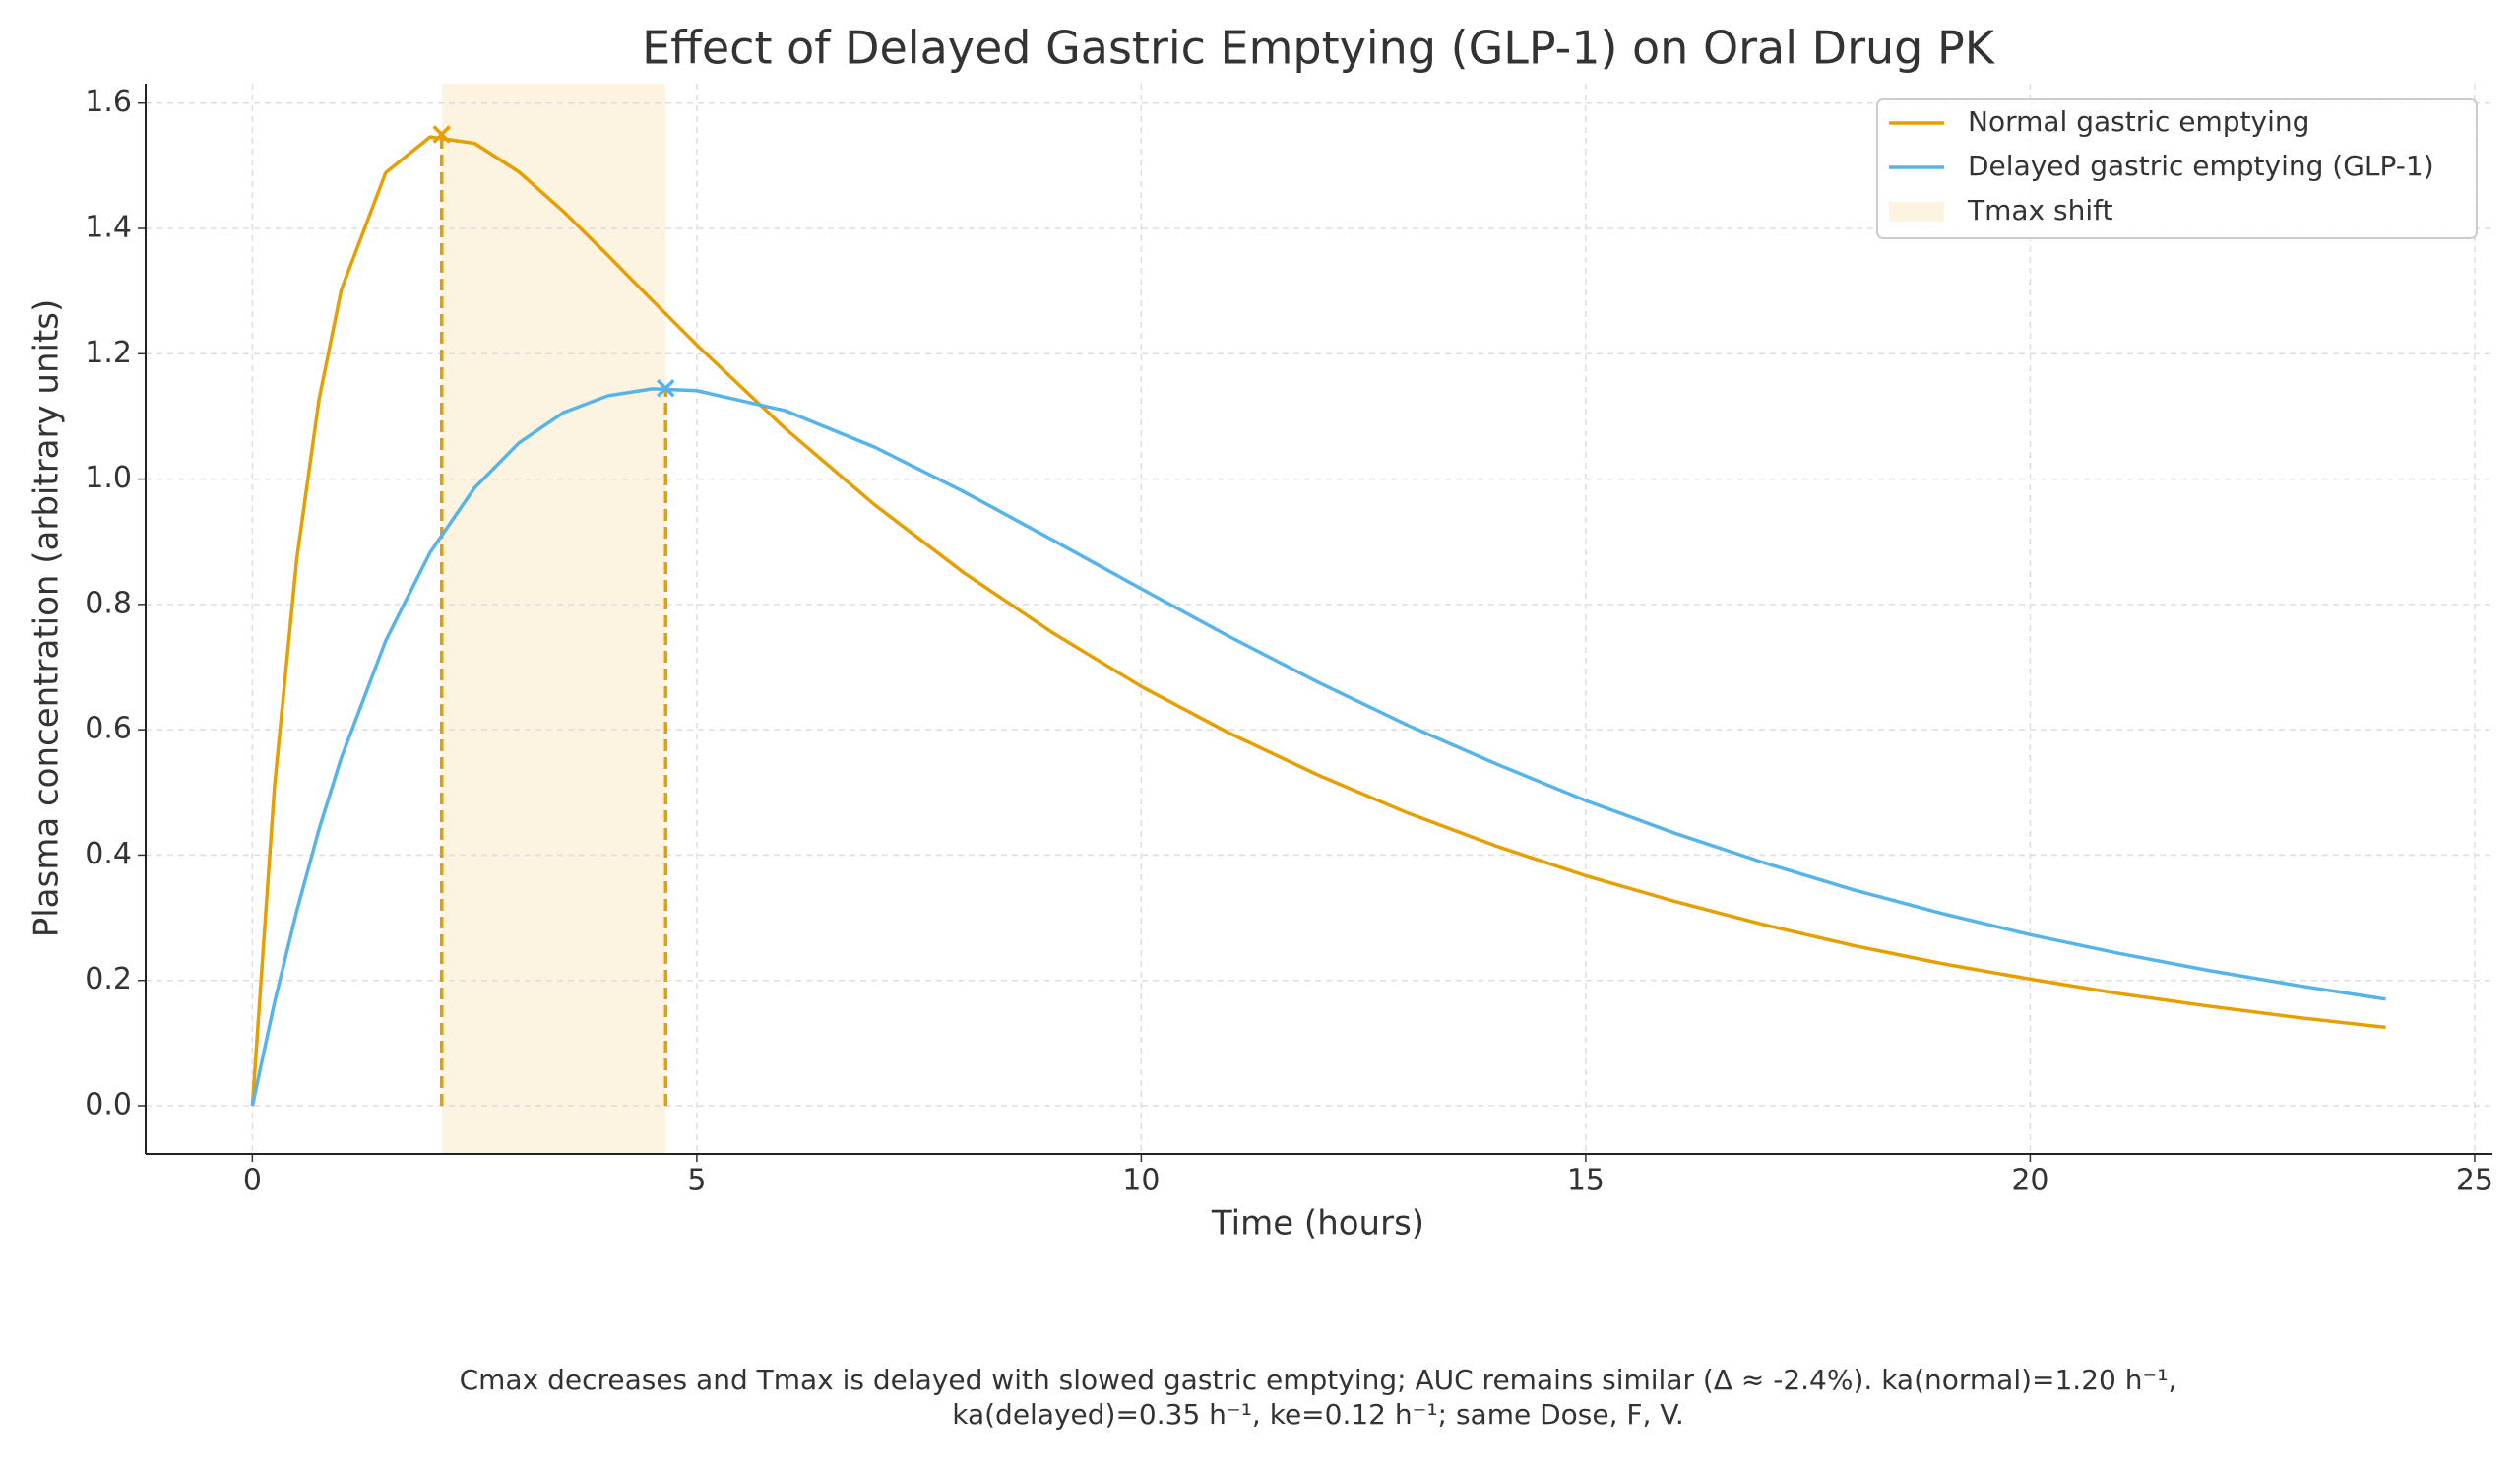  What do you see at coordinates (1916, 212) in the screenshot?
I see `legend-swatch` at bounding box center [1916, 212].